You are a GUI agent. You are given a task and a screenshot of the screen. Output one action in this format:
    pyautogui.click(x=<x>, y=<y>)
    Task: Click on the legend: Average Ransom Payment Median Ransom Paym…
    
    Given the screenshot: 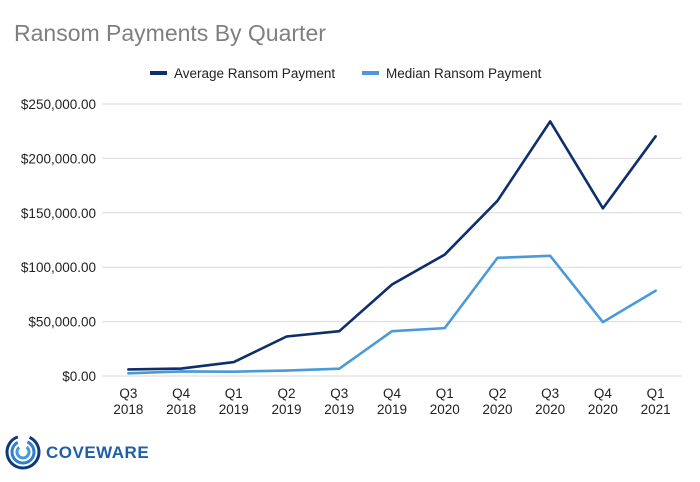 What is the action you would take?
    pyautogui.click(x=346, y=73)
    